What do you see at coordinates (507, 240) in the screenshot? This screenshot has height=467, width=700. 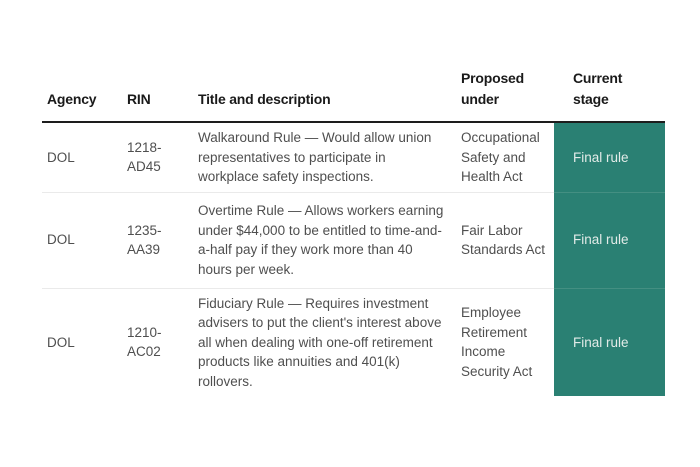 I see `cell-proposed-under: Fair Labor Standards Act` at bounding box center [507, 240].